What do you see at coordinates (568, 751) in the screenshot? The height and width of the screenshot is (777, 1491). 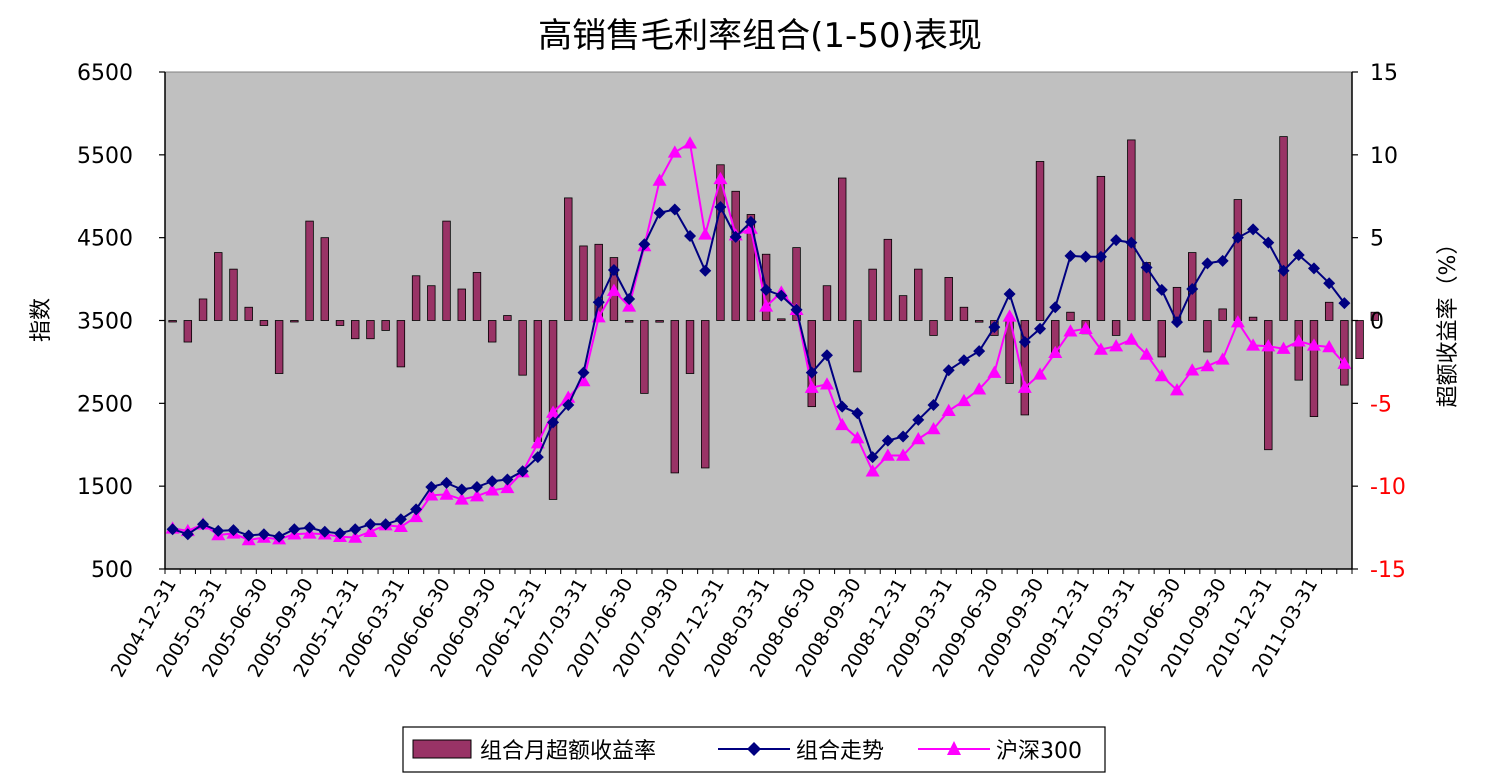 I see `legend-label-bar: 组合月超额收益率` at bounding box center [568, 751].